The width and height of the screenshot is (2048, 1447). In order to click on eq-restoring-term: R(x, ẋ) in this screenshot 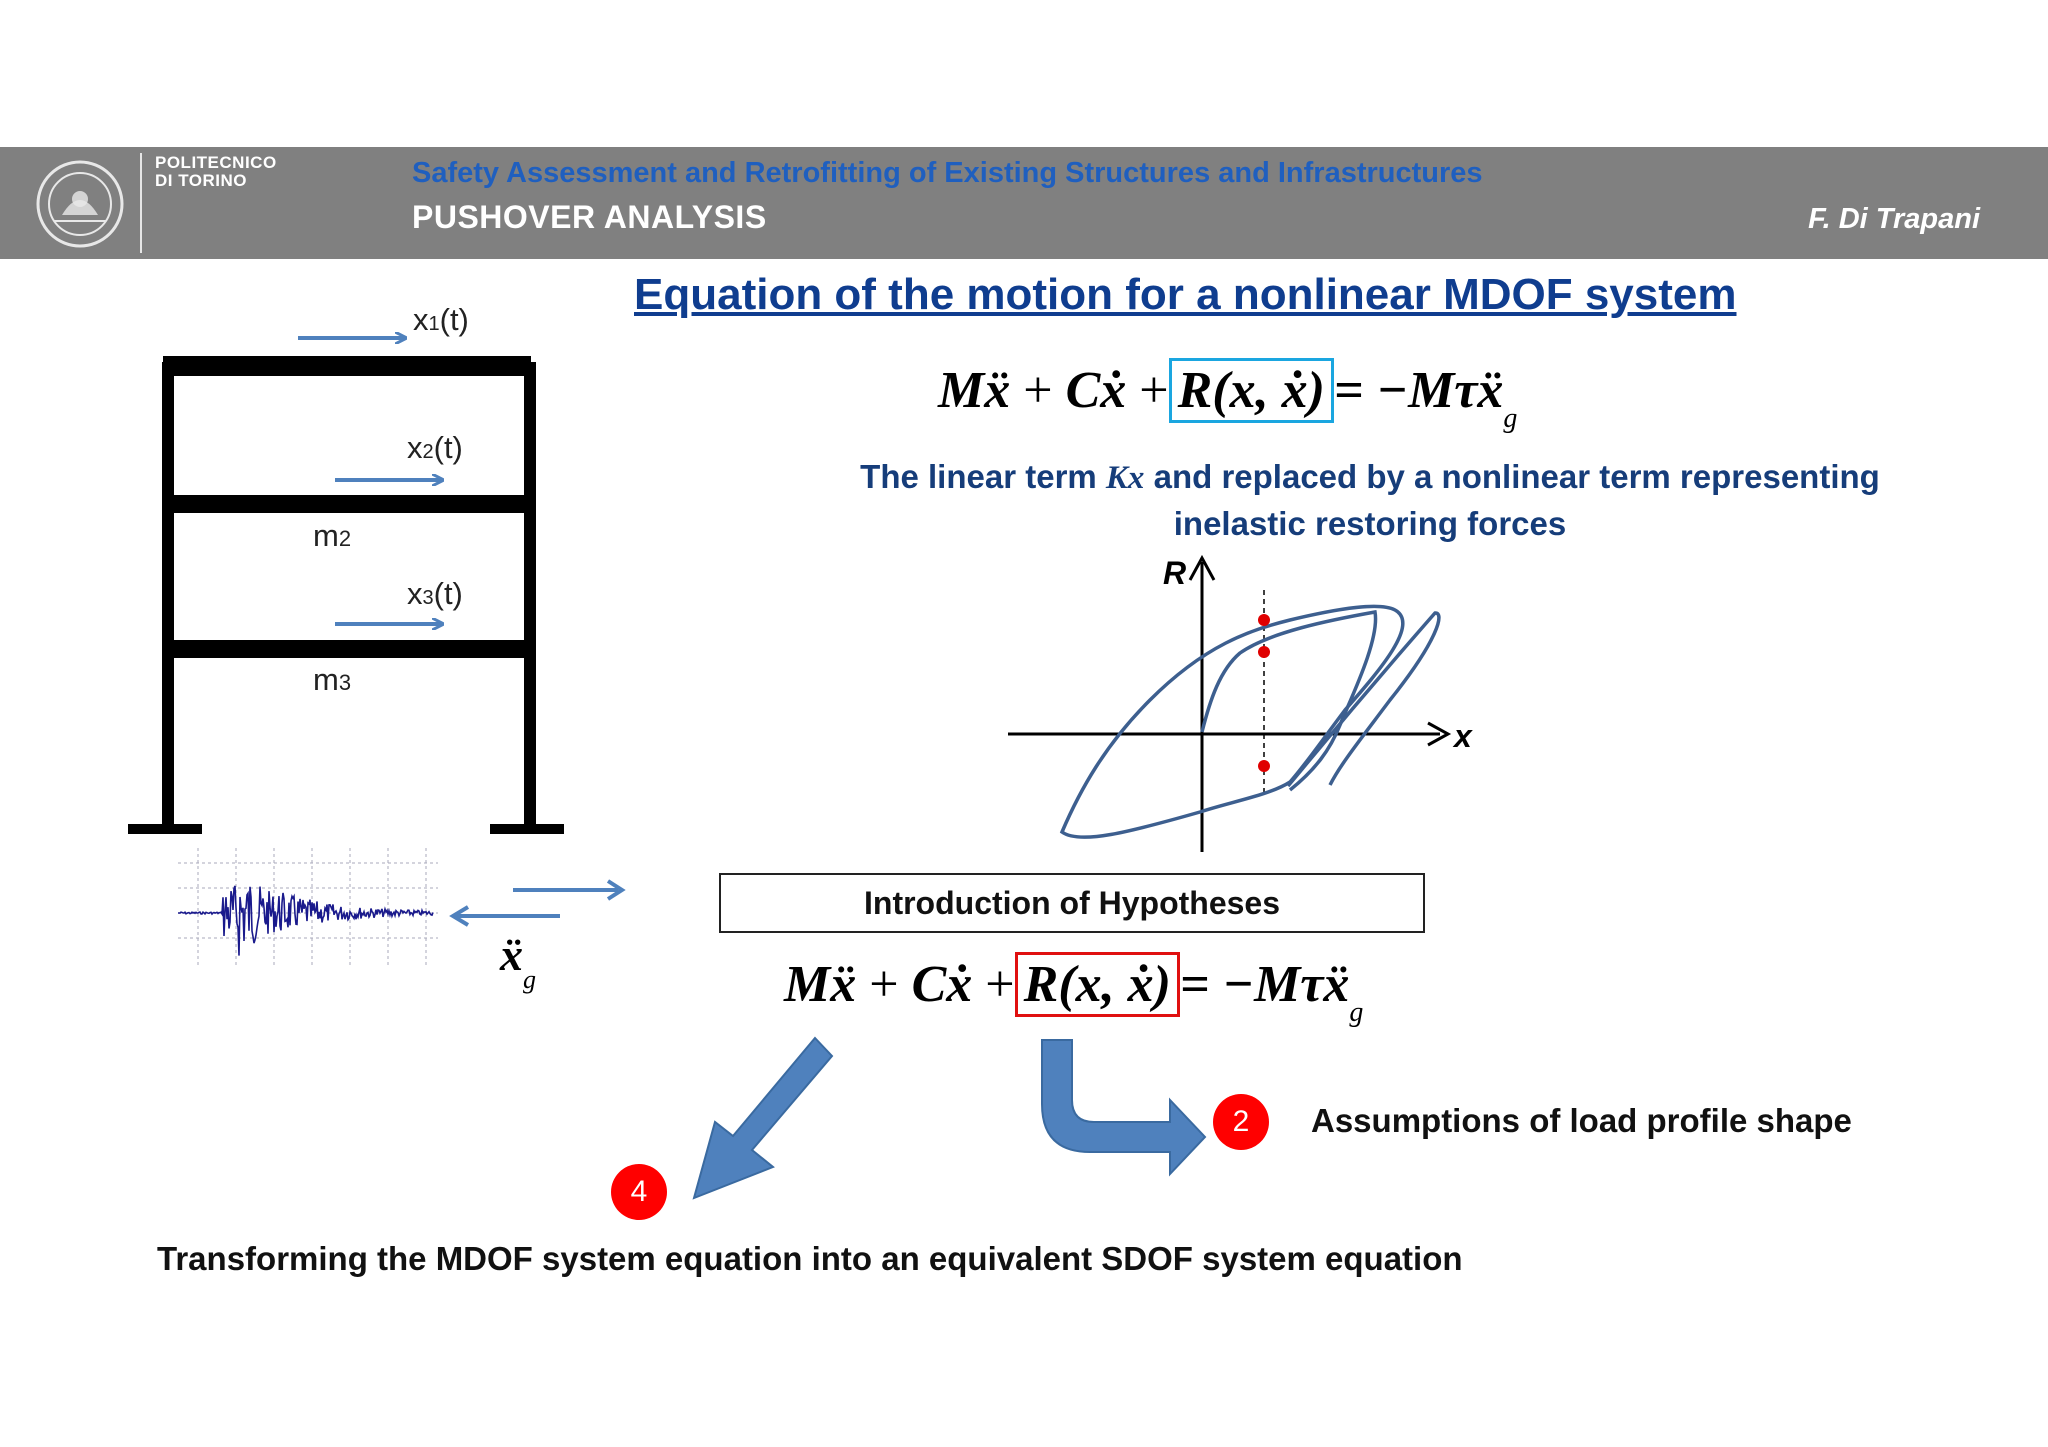, I will do `click(1251, 390)`.